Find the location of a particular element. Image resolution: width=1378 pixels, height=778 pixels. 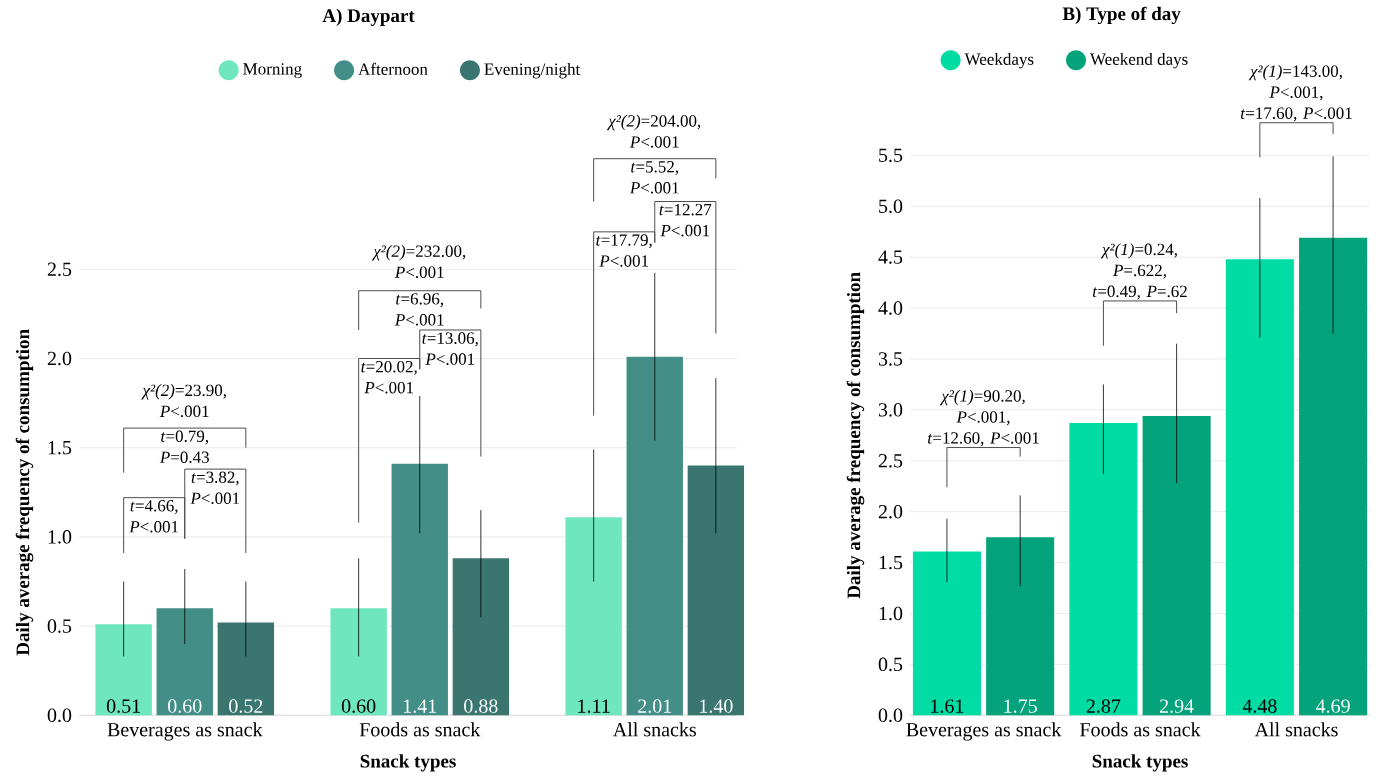

y-tick-label: 3.0 is located at coordinates (890, 409).